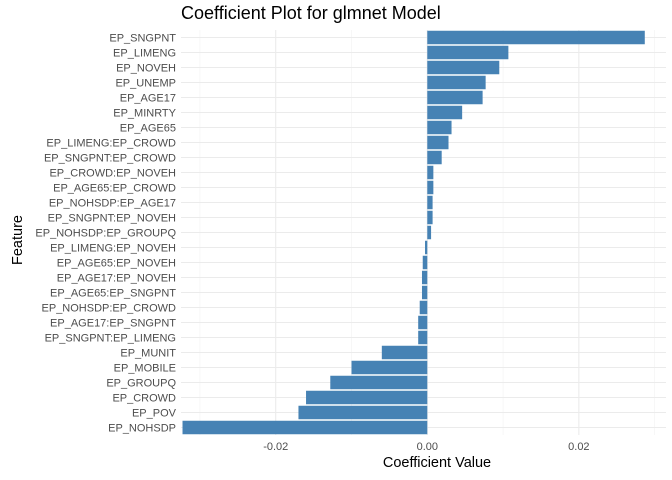  Describe the element at coordinates (463, 67) in the screenshot. I see `bar-ep-noveh` at that location.